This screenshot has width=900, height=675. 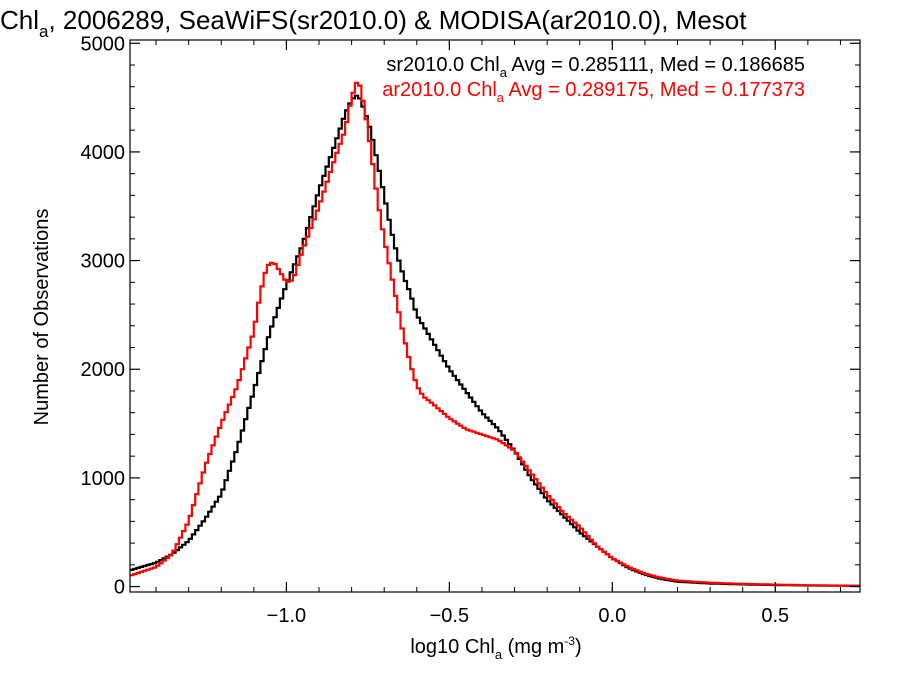 I want to click on y-tick-label: 3000, so click(x=103, y=262).